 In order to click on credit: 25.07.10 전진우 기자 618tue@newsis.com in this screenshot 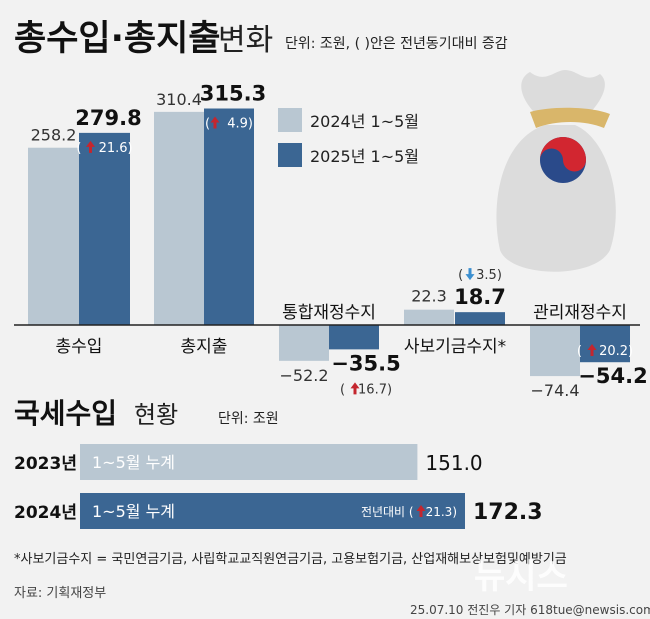, I will do `click(530, 610)`.